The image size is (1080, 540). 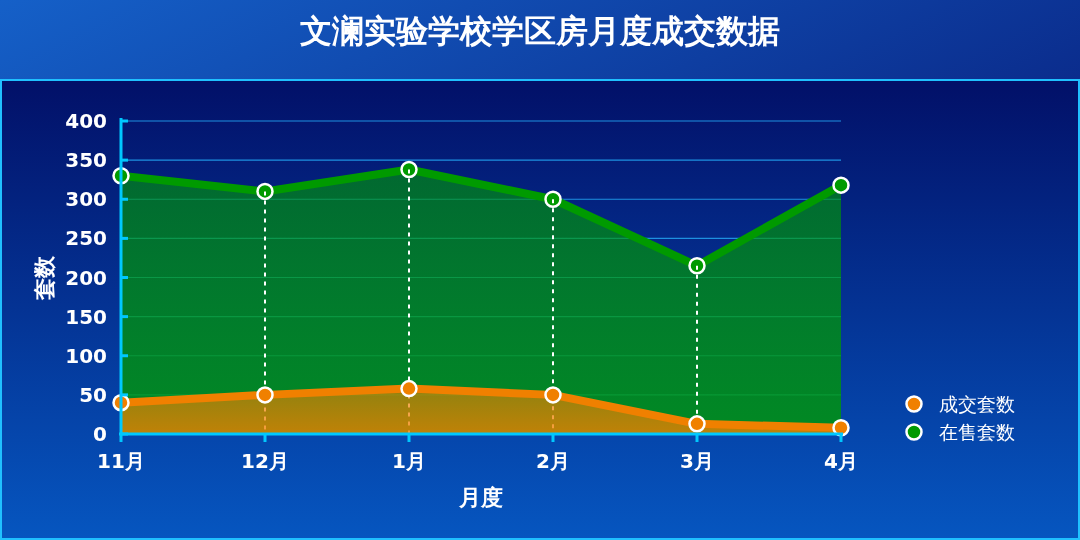 I want to click on x-tick-label: 11月, so click(x=121, y=461).